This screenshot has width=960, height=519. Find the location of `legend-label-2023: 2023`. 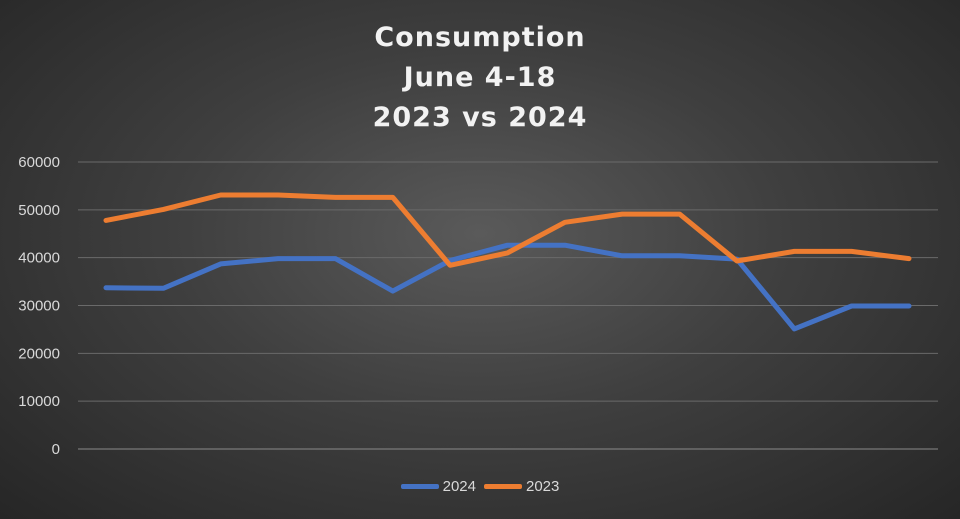

legend-label-2023: 2023 is located at coordinates (543, 486).